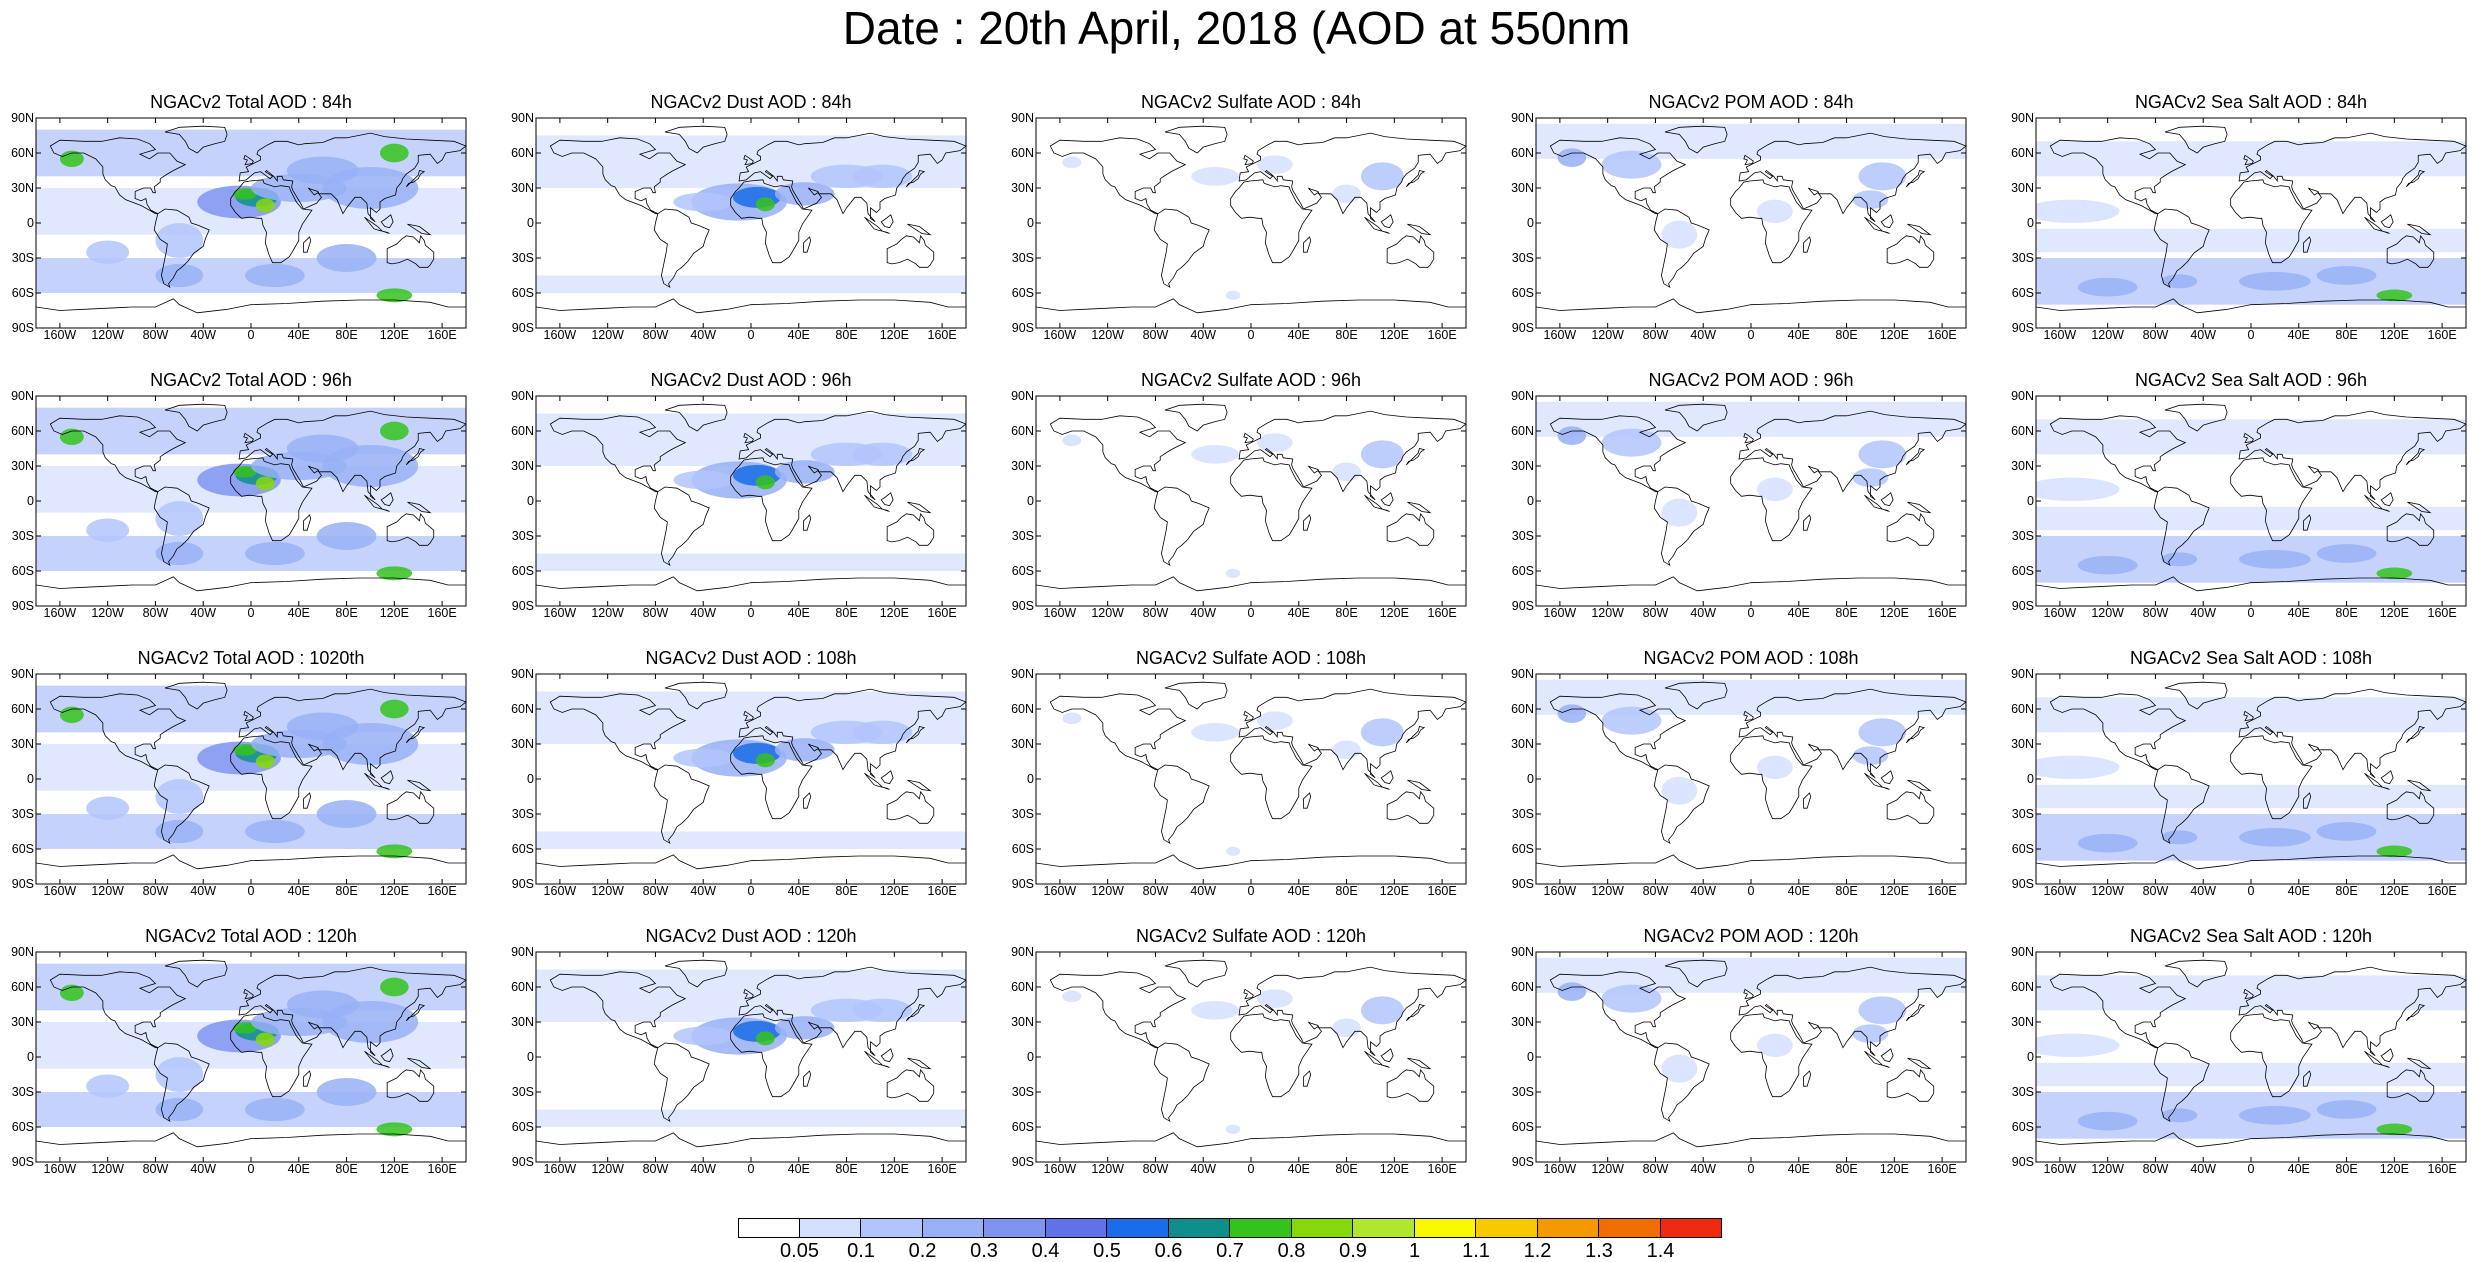 The width and height of the screenshot is (2473, 1262). I want to click on lon-label: 120W, so click(107, 891).